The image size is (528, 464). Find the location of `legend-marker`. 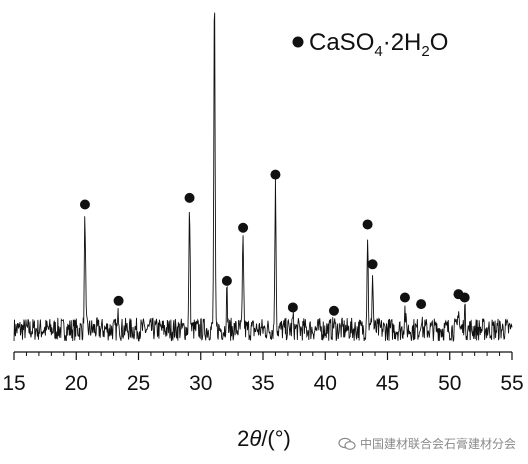

legend-marker is located at coordinates (298, 42).